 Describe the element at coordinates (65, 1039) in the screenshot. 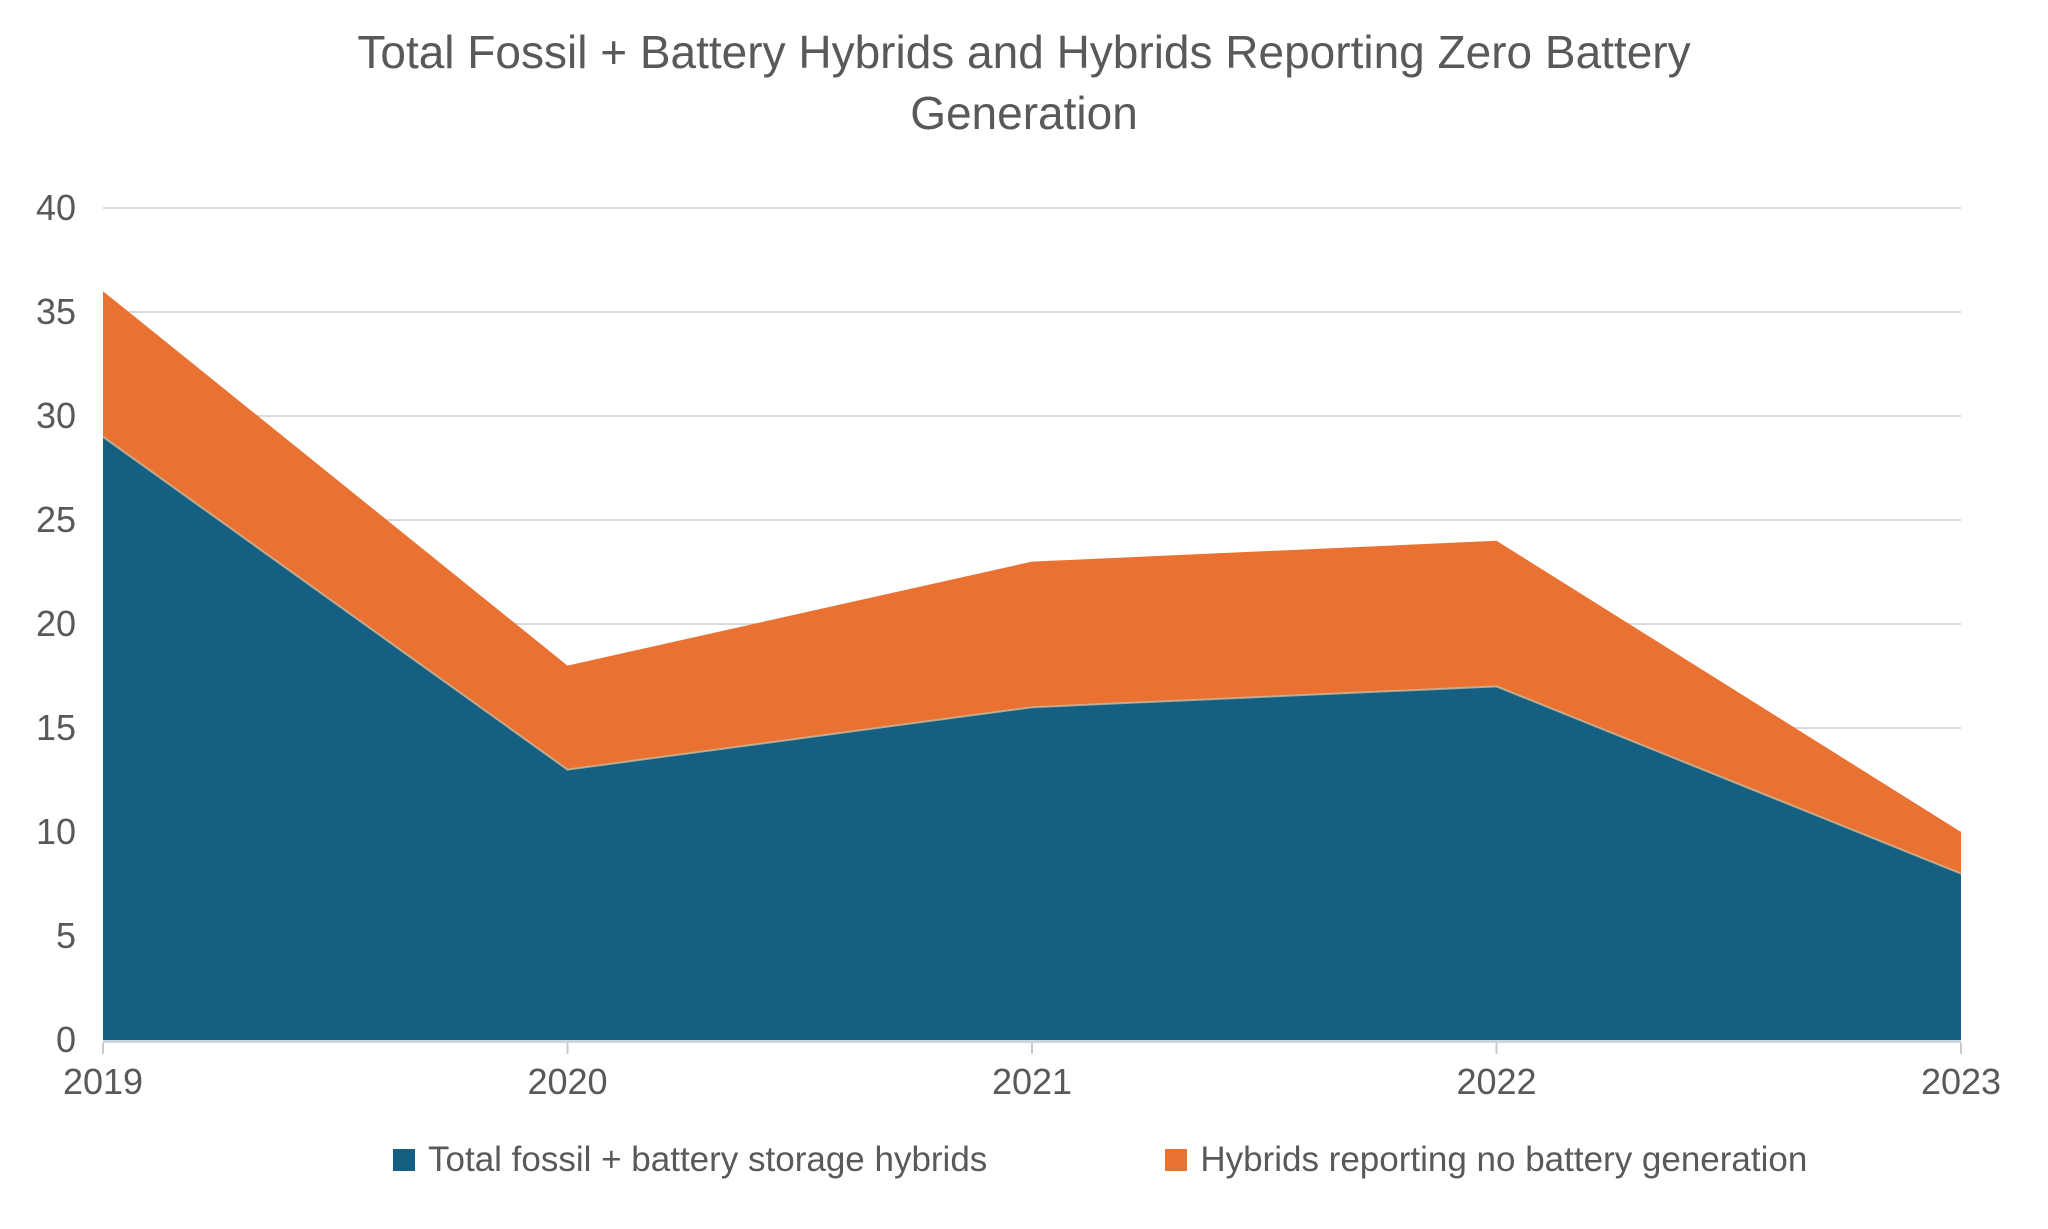

I see `y-axis-tick-label: 0` at that location.